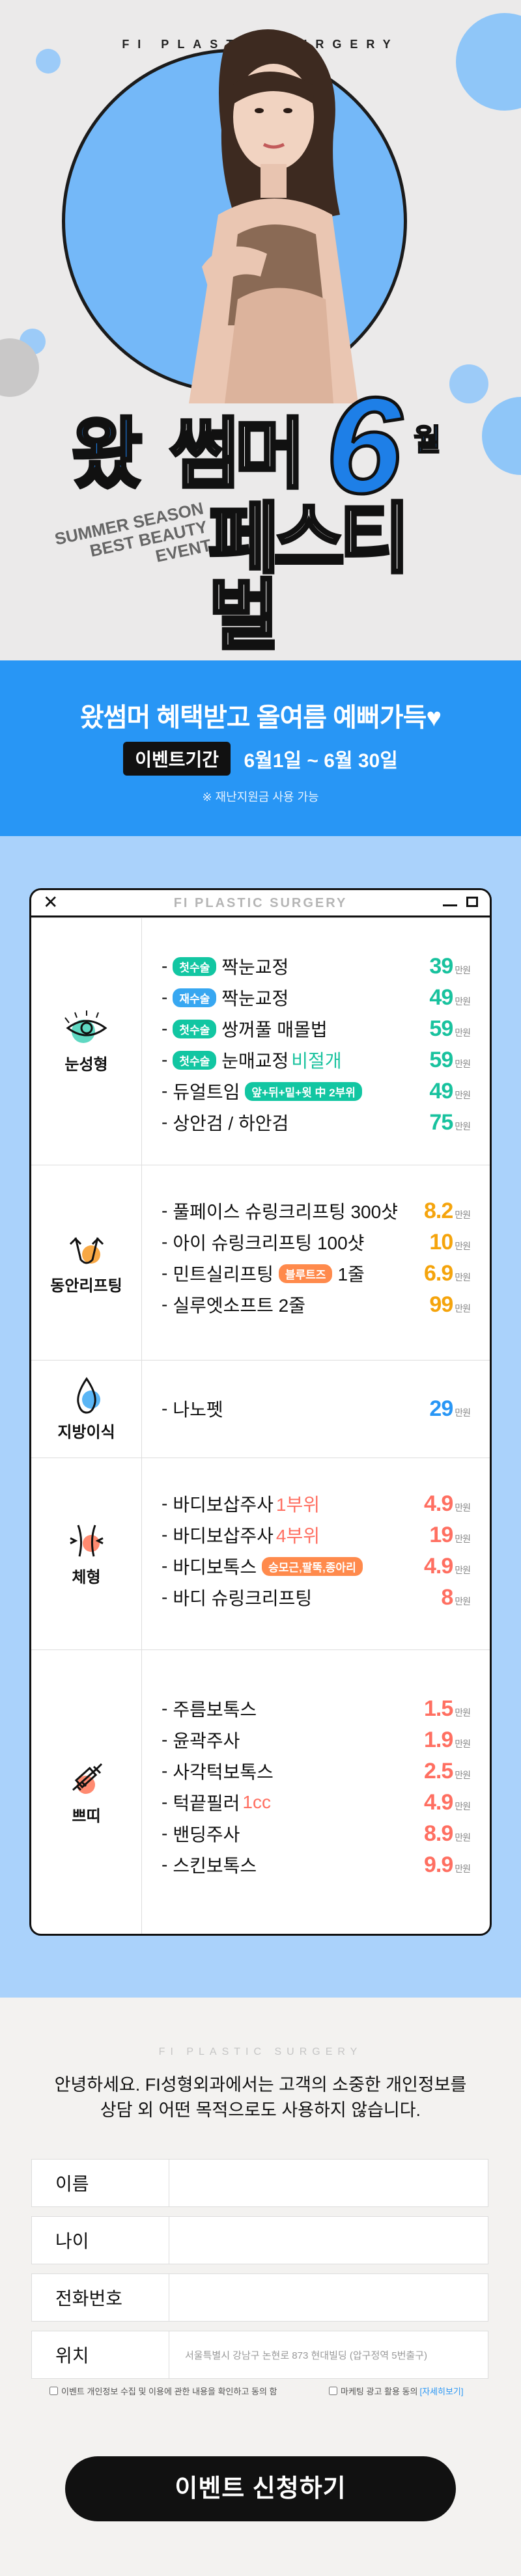 The width and height of the screenshot is (521, 2576). Describe the element at coordinates (72, 2356) in the screenshot. I see `field-label: 위치` at that location.